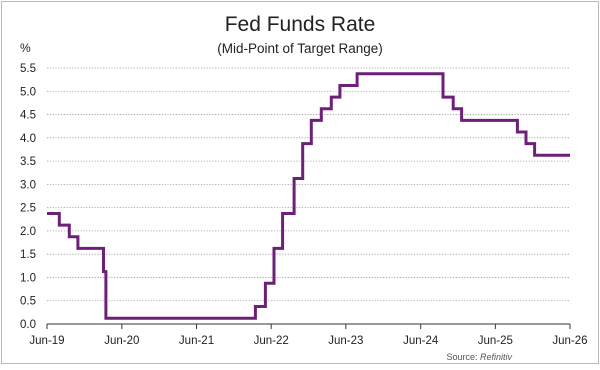 Image resolution: width=600 pixels, height=370 pixels. I want to click on source-name: Refinitiv, so click(496, 357).